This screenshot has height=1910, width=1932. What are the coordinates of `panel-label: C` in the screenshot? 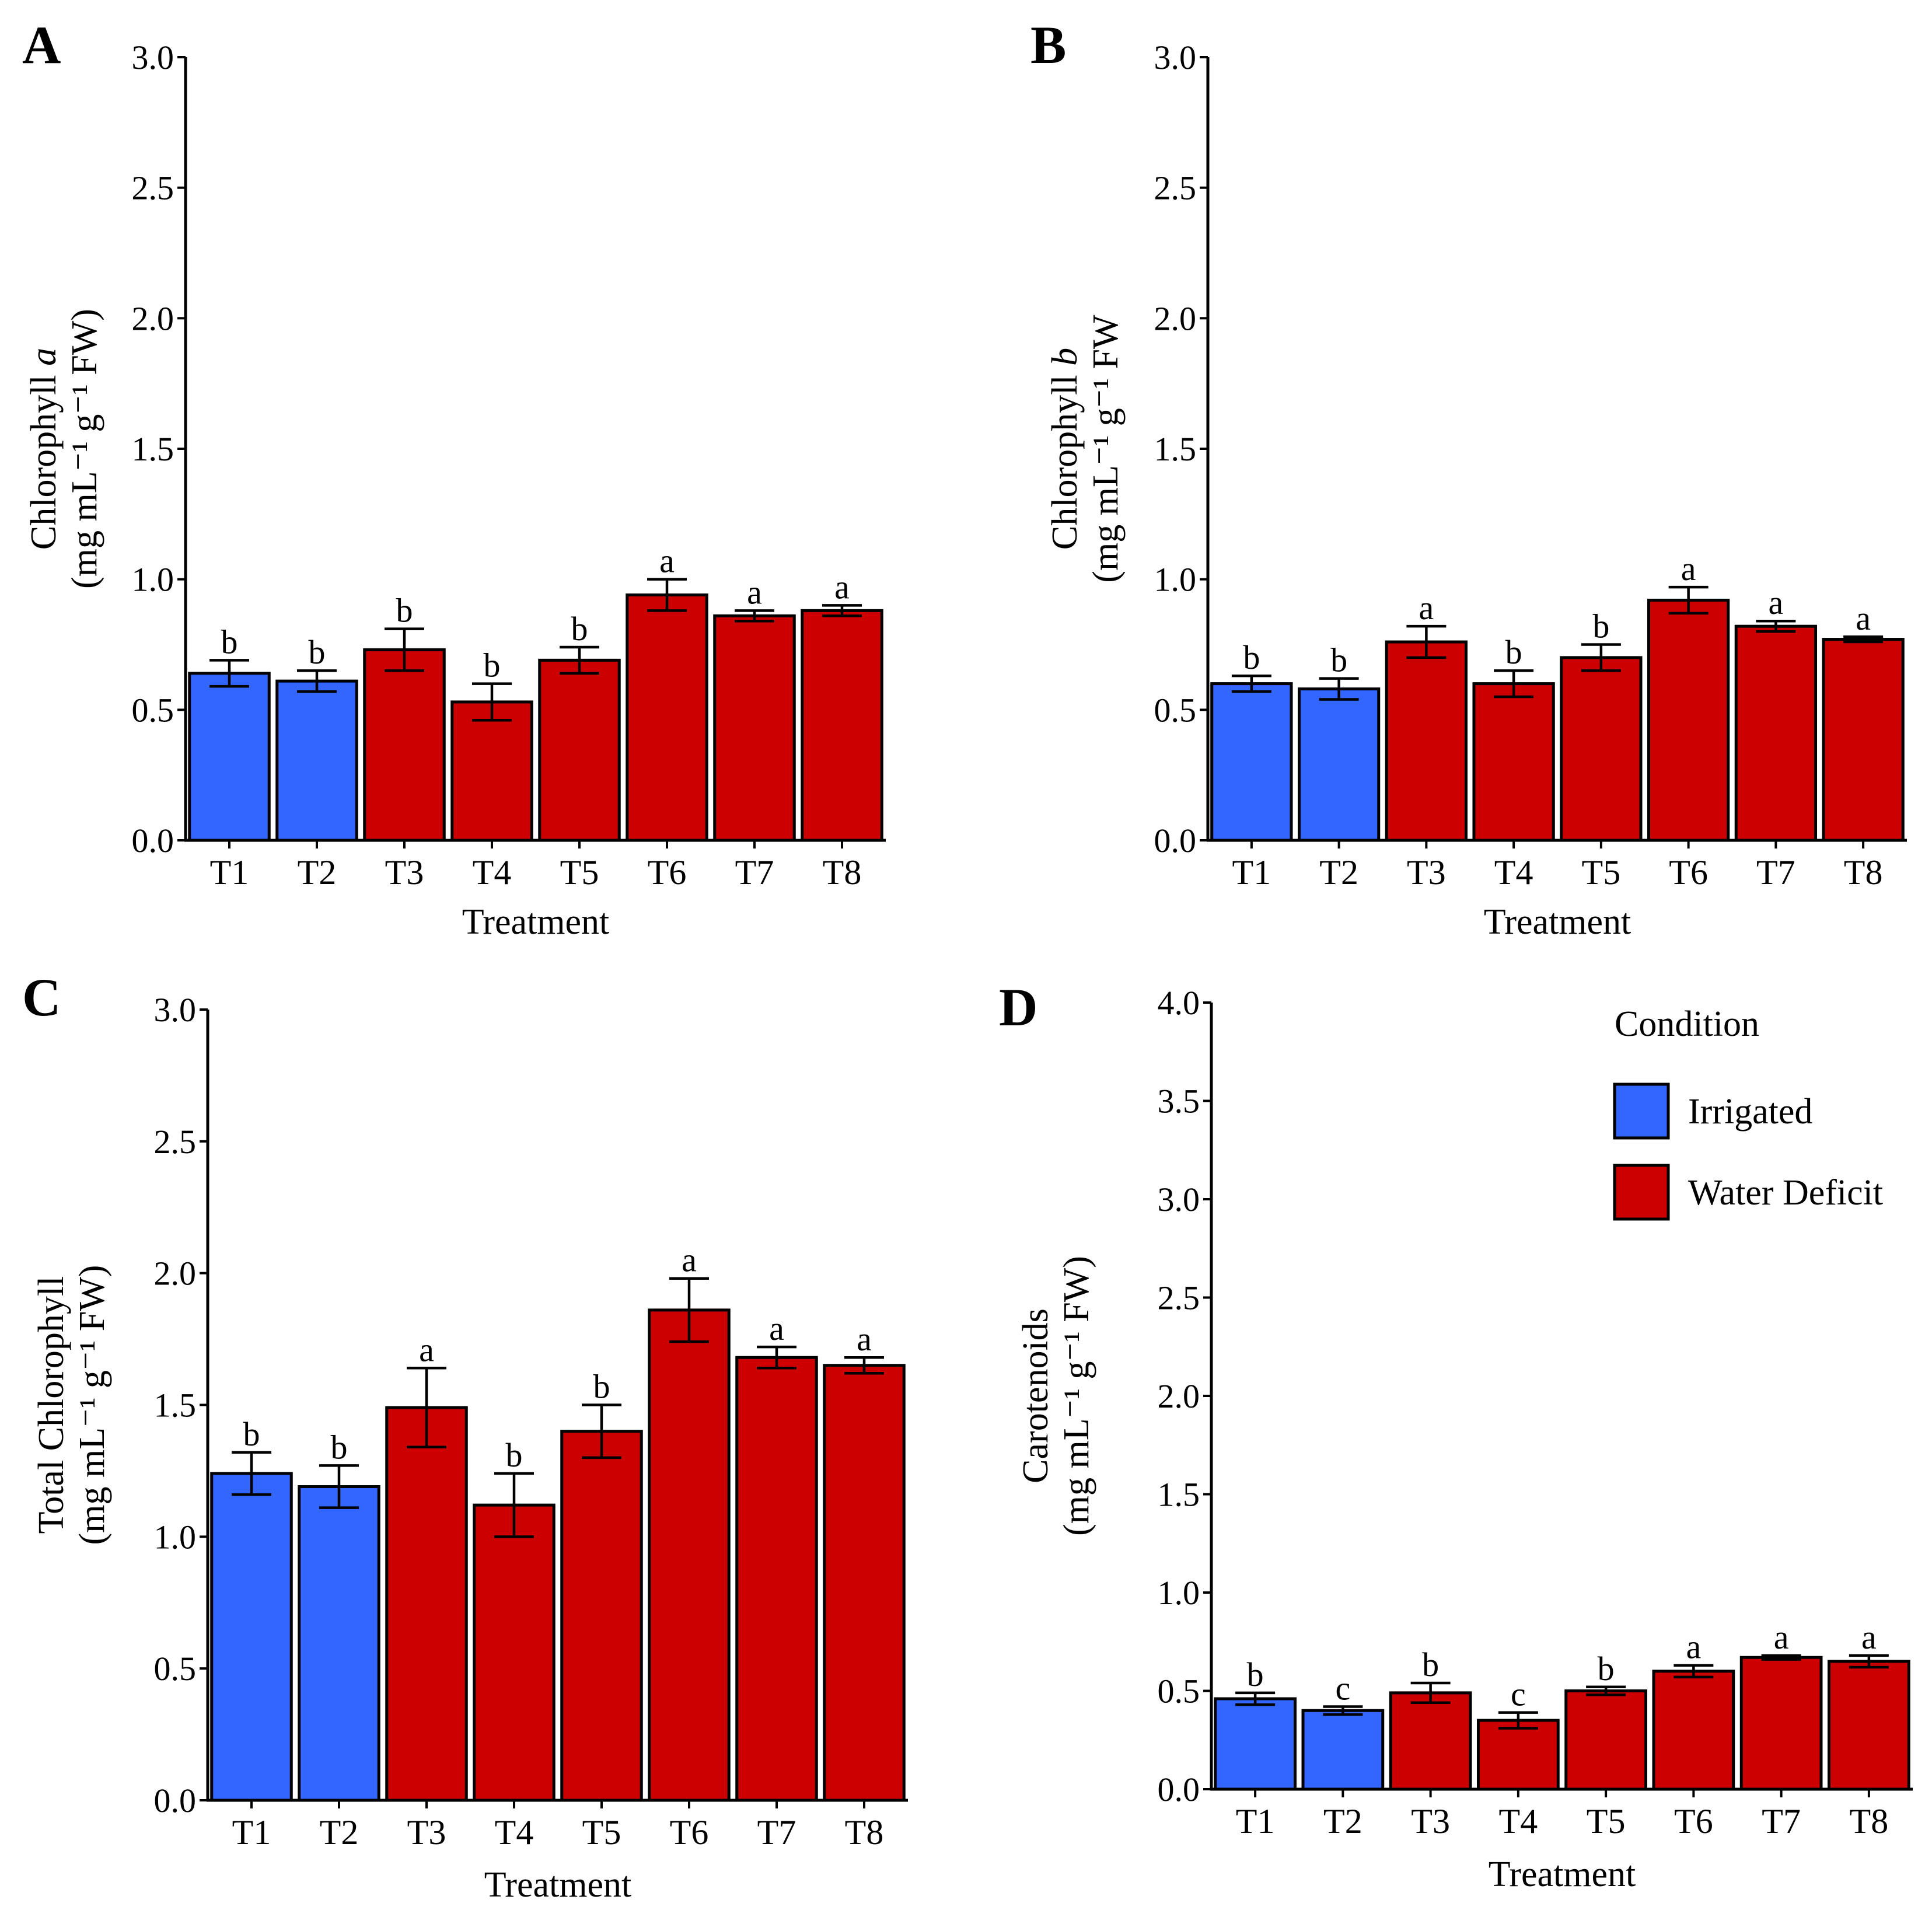 It's located at (41, 998).